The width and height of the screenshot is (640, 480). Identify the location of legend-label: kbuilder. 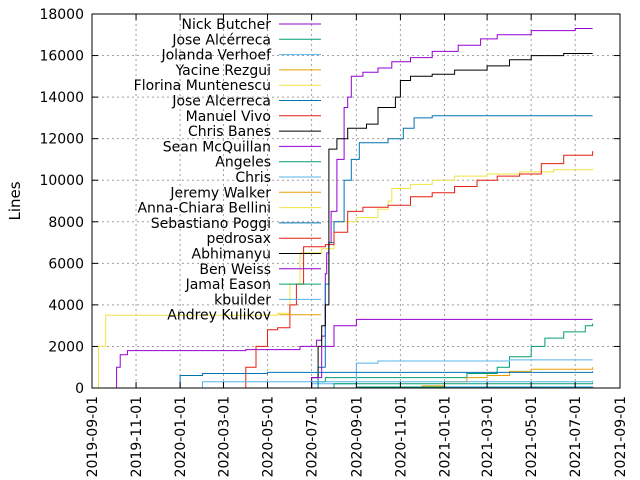
(242, 300).